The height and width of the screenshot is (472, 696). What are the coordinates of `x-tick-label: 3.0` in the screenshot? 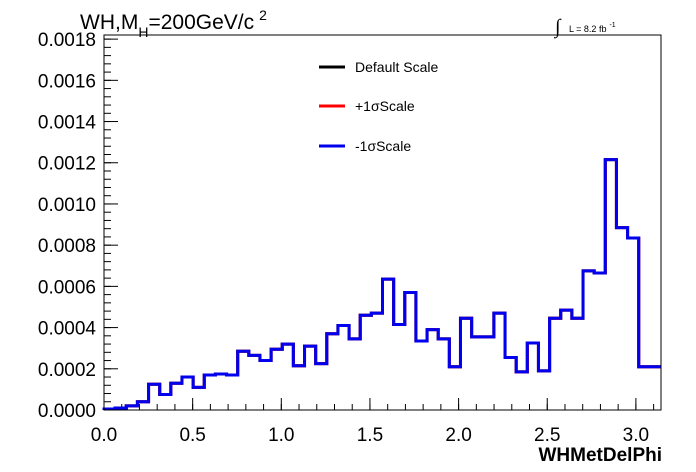 It's located at (636, 435).